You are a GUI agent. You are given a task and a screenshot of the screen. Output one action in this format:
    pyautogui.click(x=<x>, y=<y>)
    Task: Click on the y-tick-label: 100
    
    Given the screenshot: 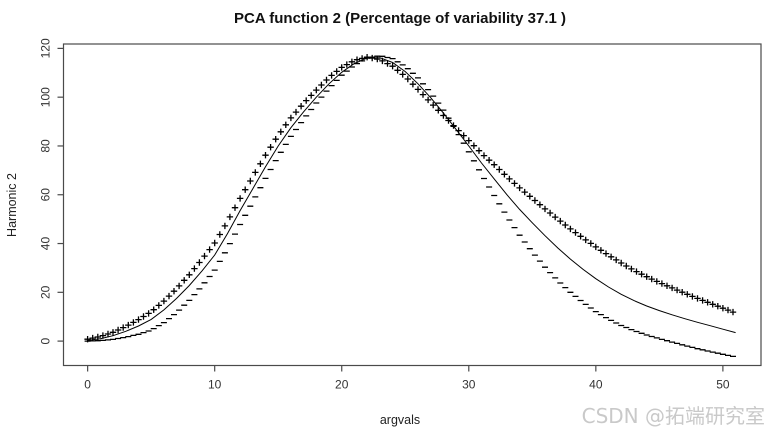 What is the action you would take?
    pyautogui.click(x=46, y=97)
    